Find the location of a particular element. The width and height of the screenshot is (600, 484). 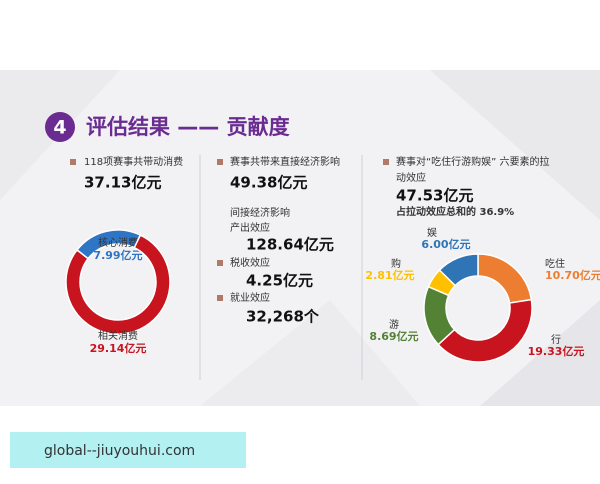

segment-value: 8.69亿元 is located at coordinates (393, 336).